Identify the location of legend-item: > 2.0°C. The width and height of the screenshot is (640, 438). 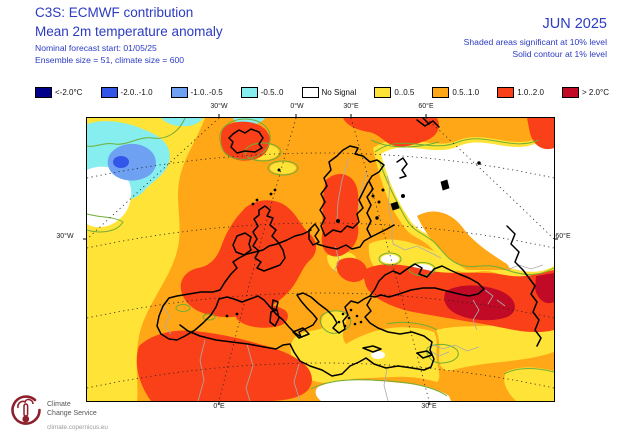
(585, 92).